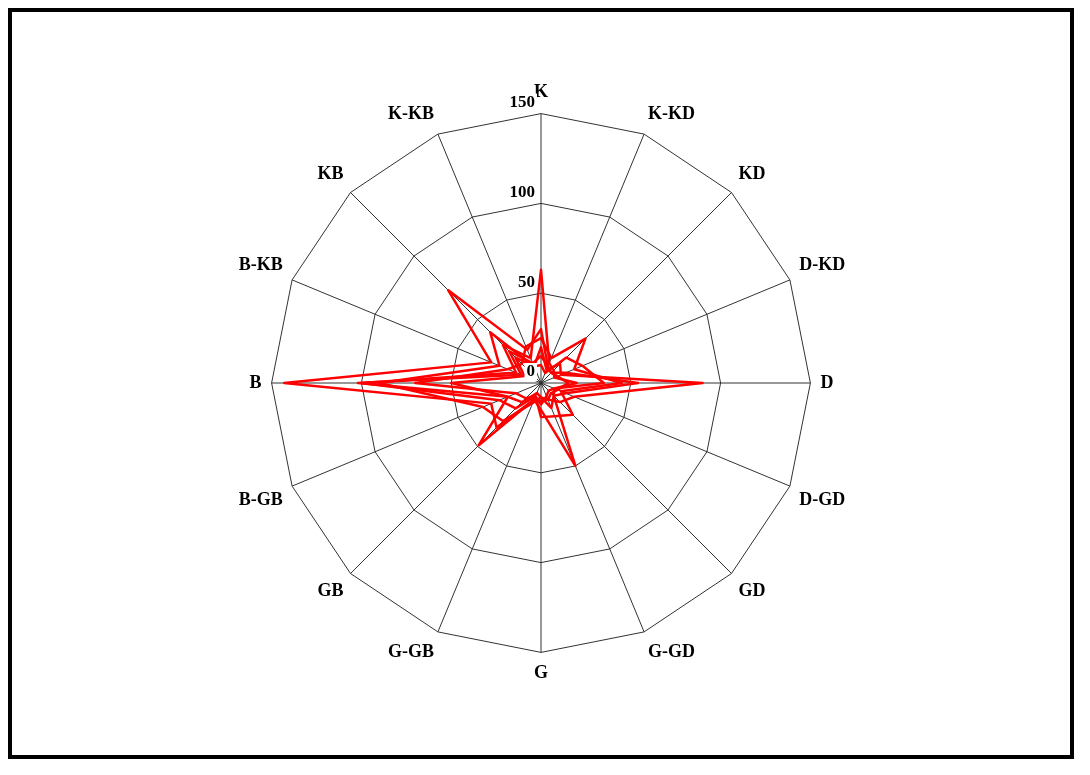 This screenshot has height=775, width=1090. Describe the element at coordinates (752, 590) in the screenshot. I see `spoke-label: GD` at that location.